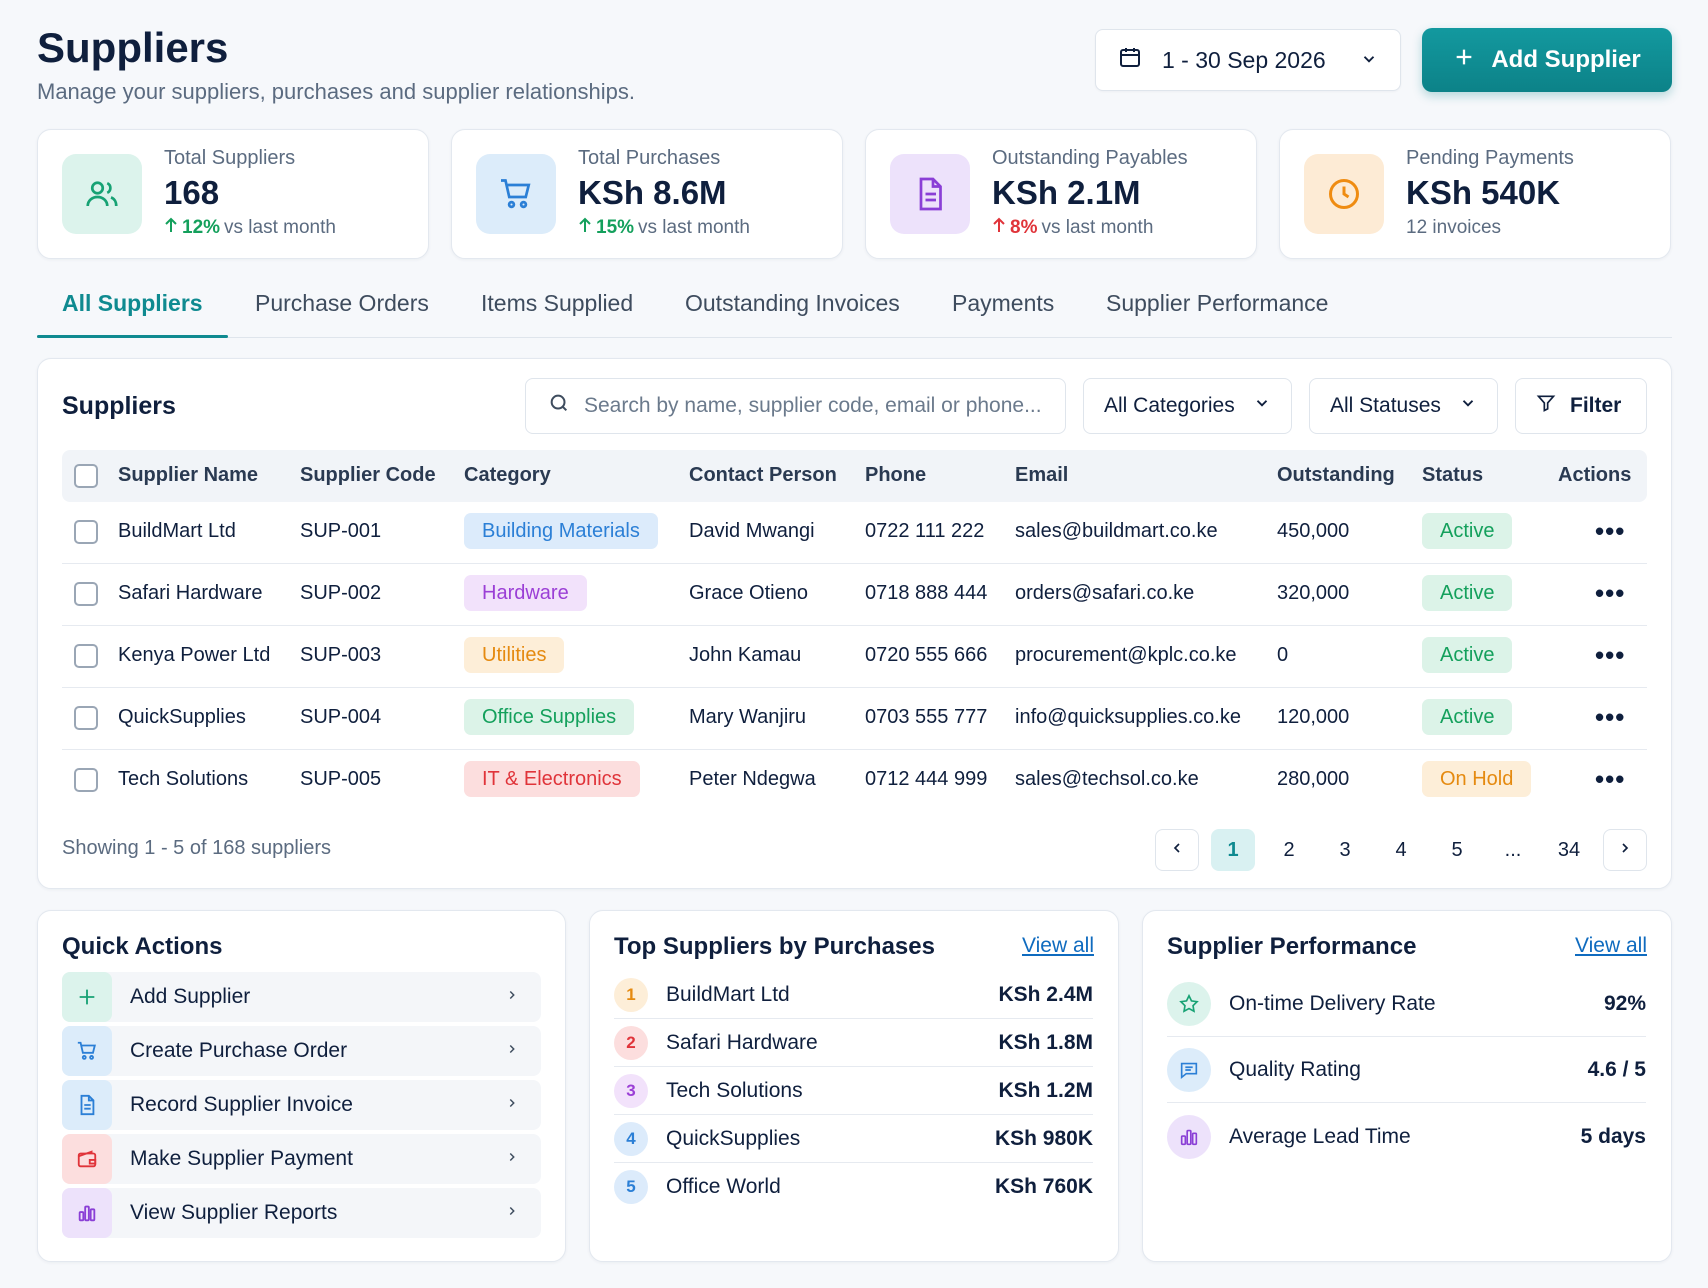  Describe the element at coordinates (1189, 1003) in the screenshot. I see `star-icon` at that location.